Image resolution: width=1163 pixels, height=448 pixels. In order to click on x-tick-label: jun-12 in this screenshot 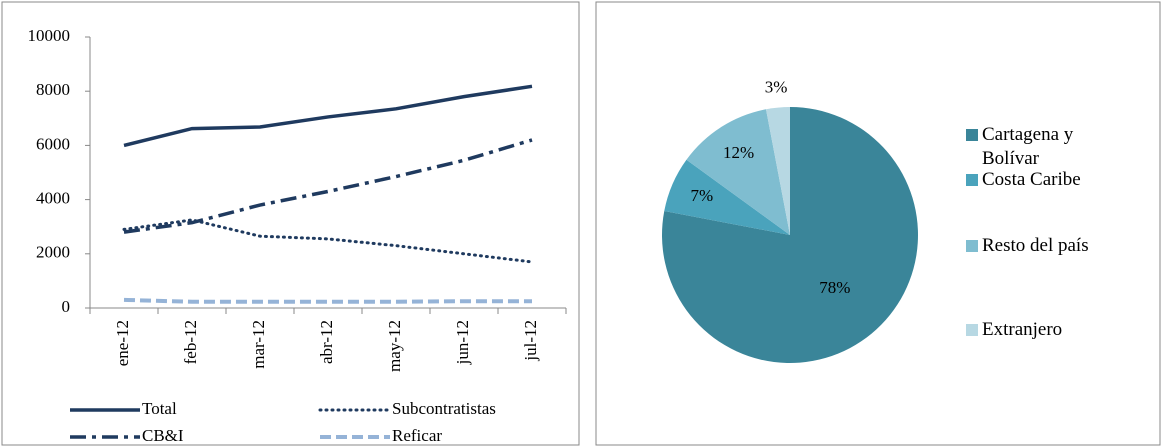, I will do `click(462, 342)`.